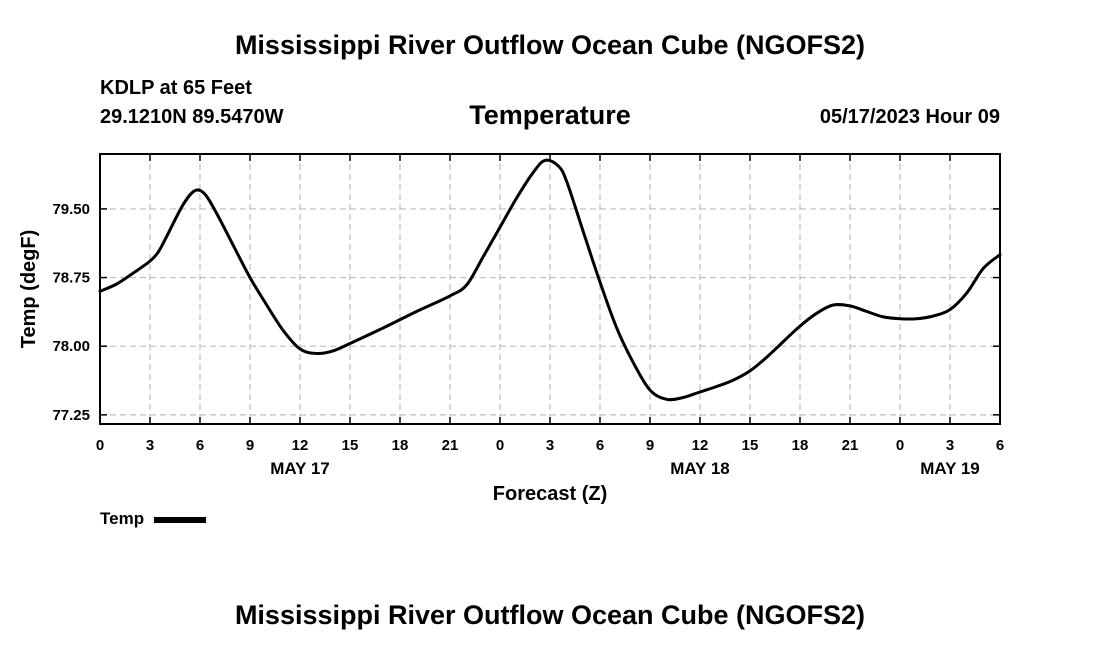 This screenshot has height=650, width=1100. Describe the element at coordinates (192, 117) in the screenshot. I see `station-coordinates: 29.1210N 89.5470W` at that location.